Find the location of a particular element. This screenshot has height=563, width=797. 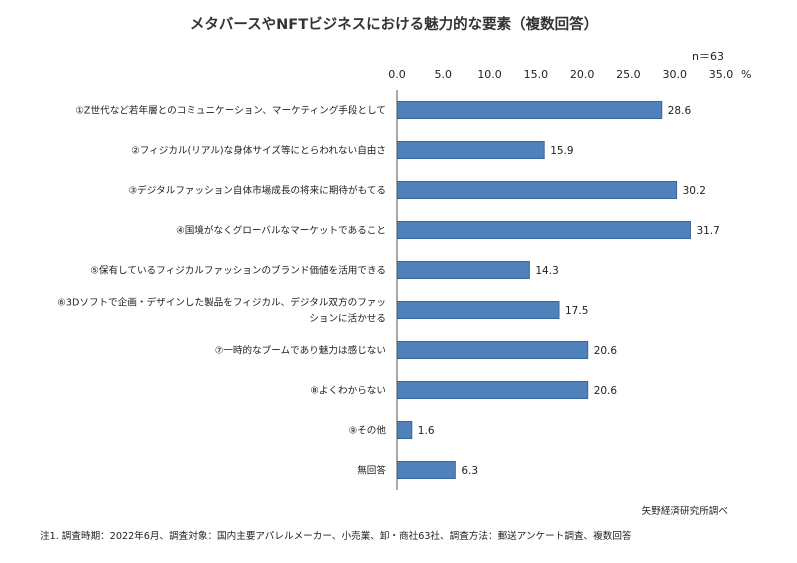

value-label: 15.9 is located at coordinates (561, 151).